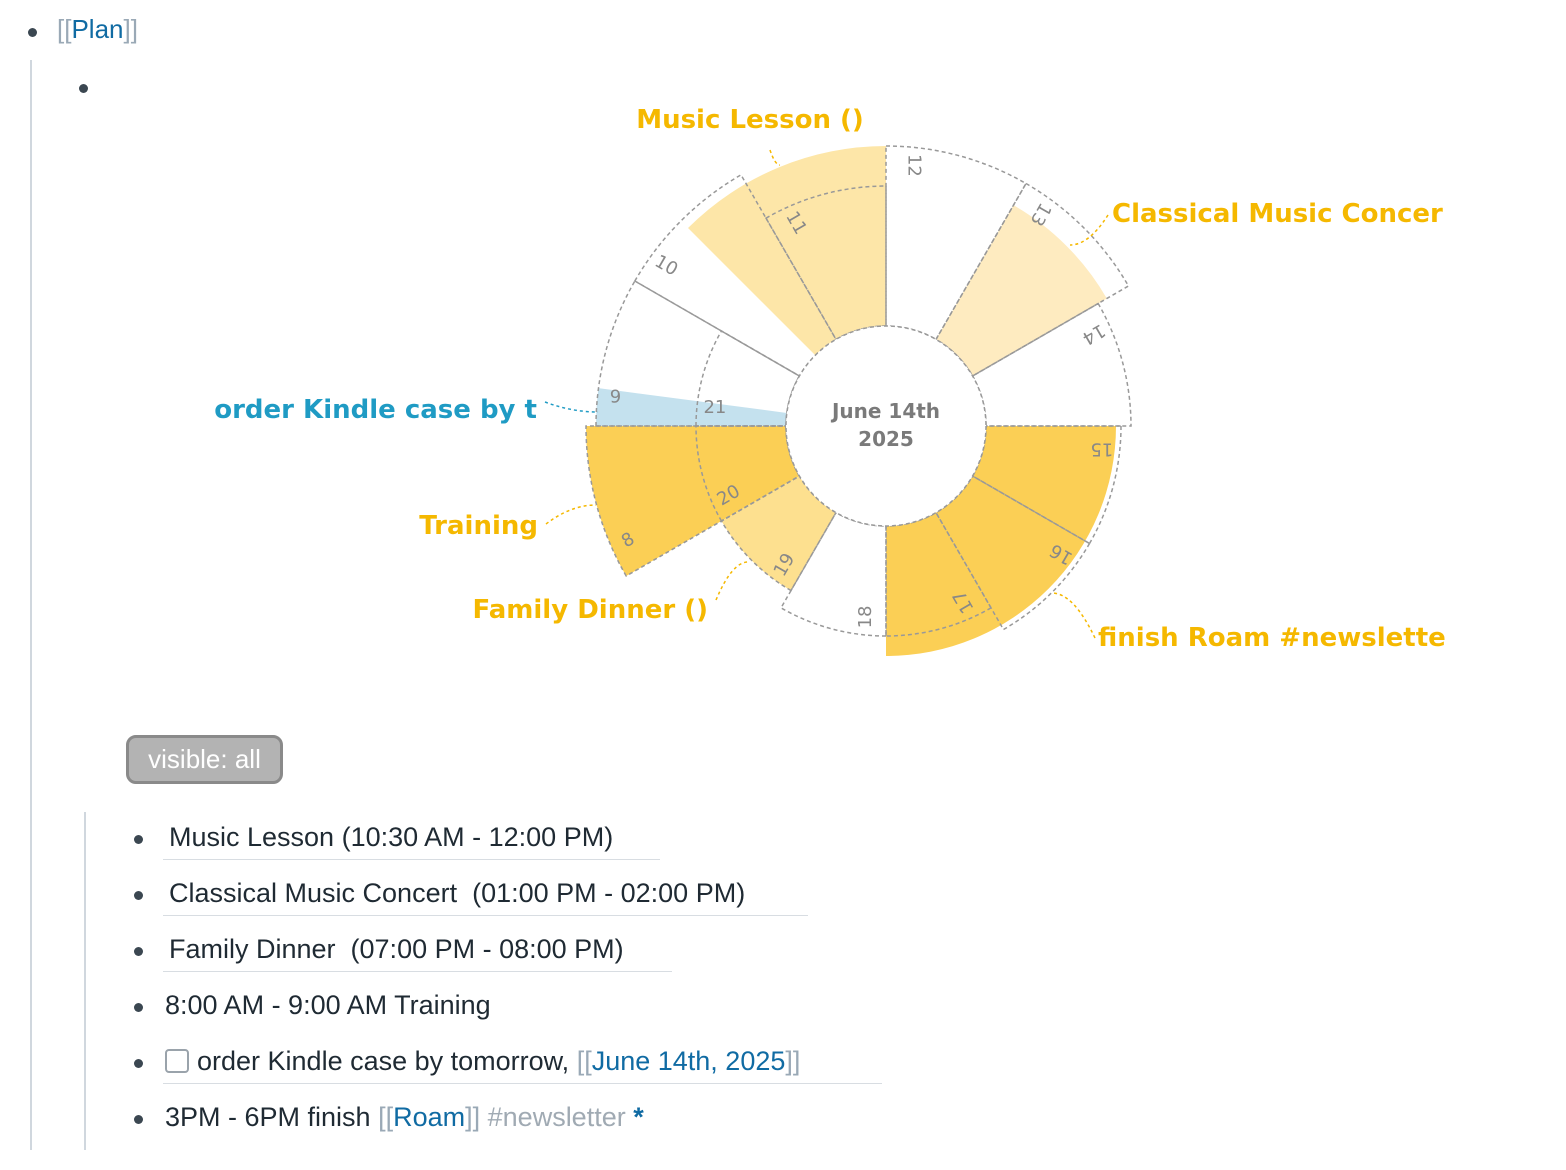 The image size is (1566, 1170). I want to click on item-text: 3PM - 6PM finish, so click(272, 1117).